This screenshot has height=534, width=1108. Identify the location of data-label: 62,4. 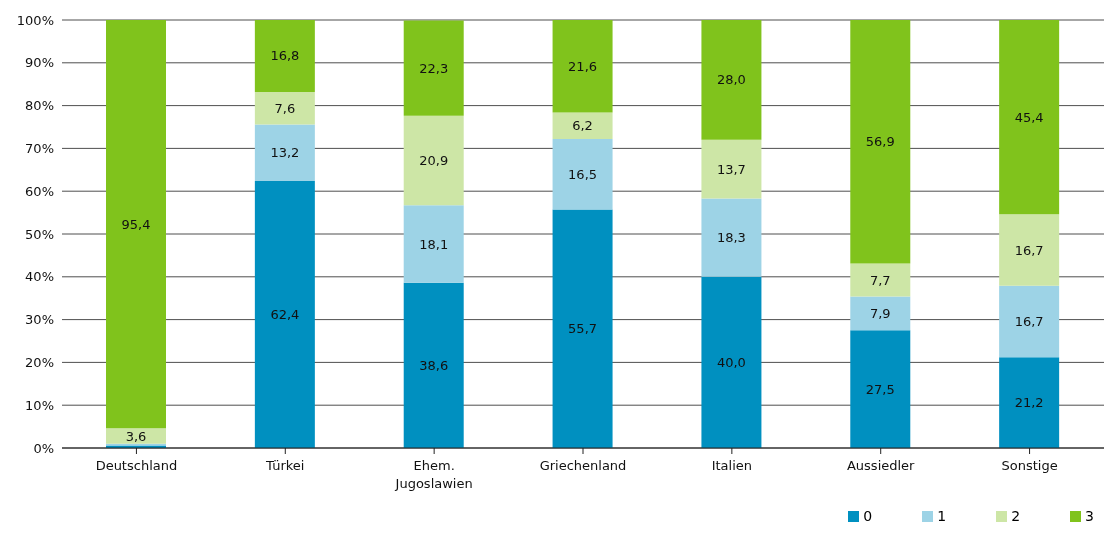
(285, 314).